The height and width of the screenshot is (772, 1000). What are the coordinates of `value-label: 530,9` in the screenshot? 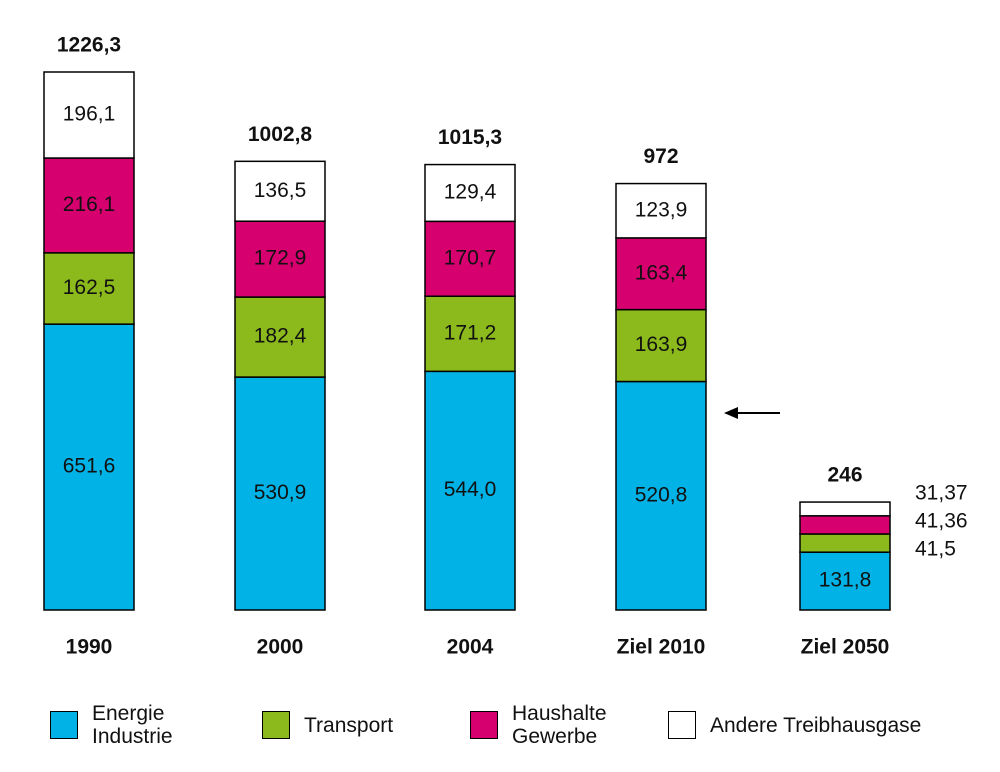 It's located at (280, 492).